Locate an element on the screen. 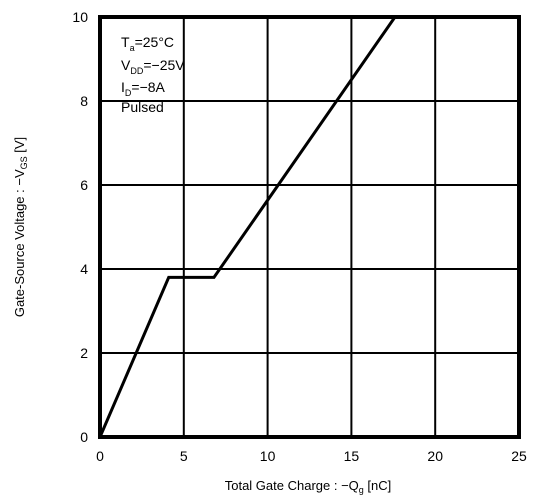 This screenshot has width=537, height=501. x-tick-label: 15 is located at coordinates (352, 456).